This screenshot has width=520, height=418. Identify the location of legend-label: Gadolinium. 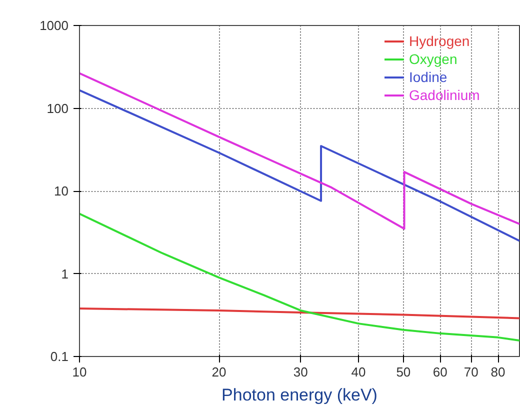
(445, 95).